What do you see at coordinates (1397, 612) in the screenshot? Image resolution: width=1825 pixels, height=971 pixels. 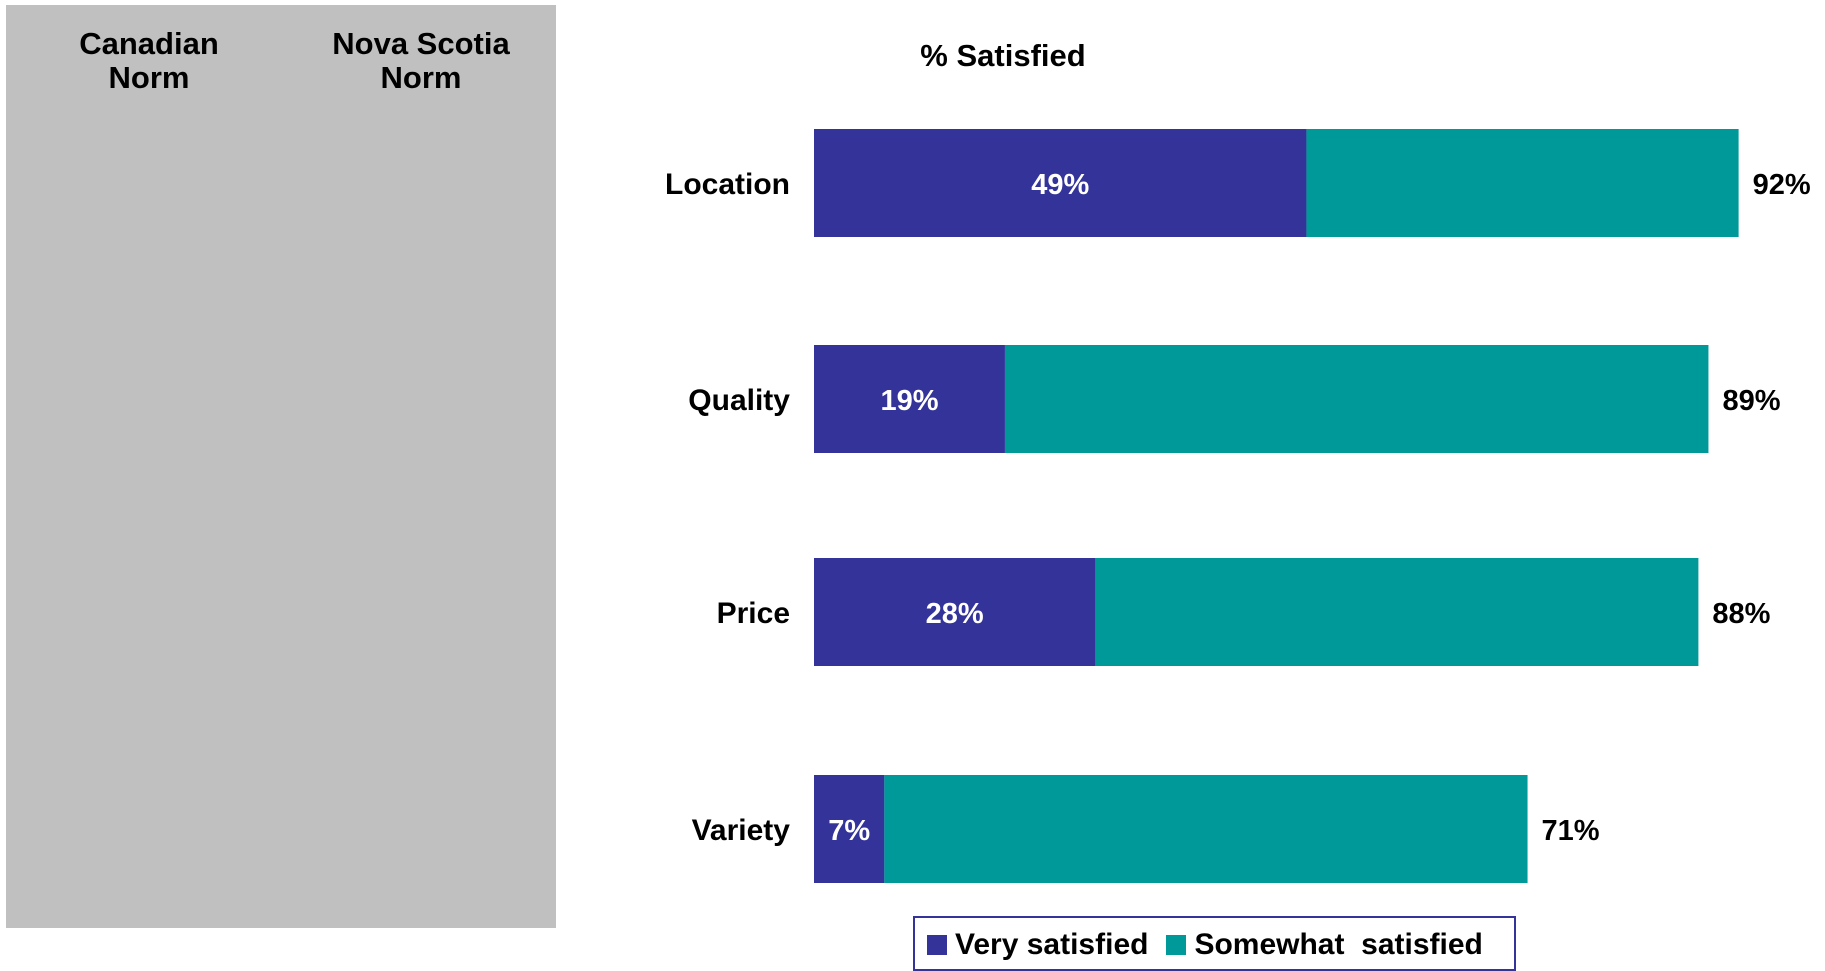 I see `bar-price-somewhat-satisfied` at bounding box center [1397, 612].